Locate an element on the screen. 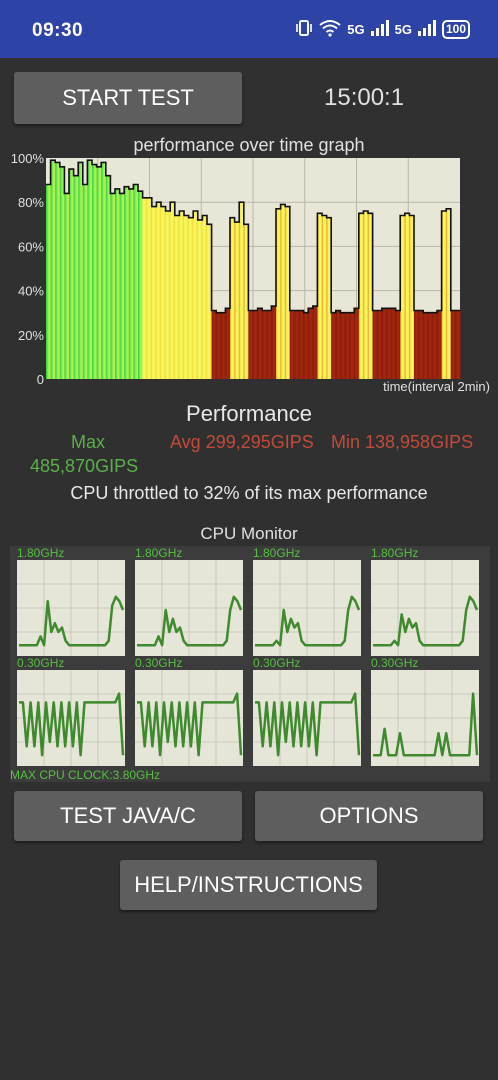  network-label-2: 5G is located at coordinates (403, 29).